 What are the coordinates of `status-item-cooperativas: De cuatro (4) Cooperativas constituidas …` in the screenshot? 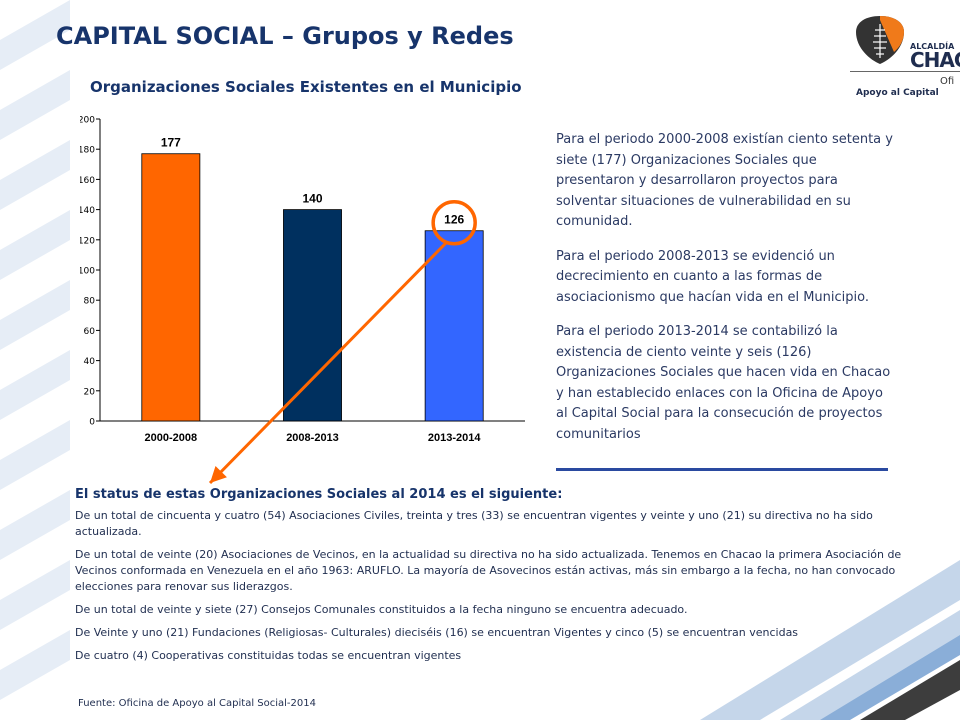 It's located at (268, 655).